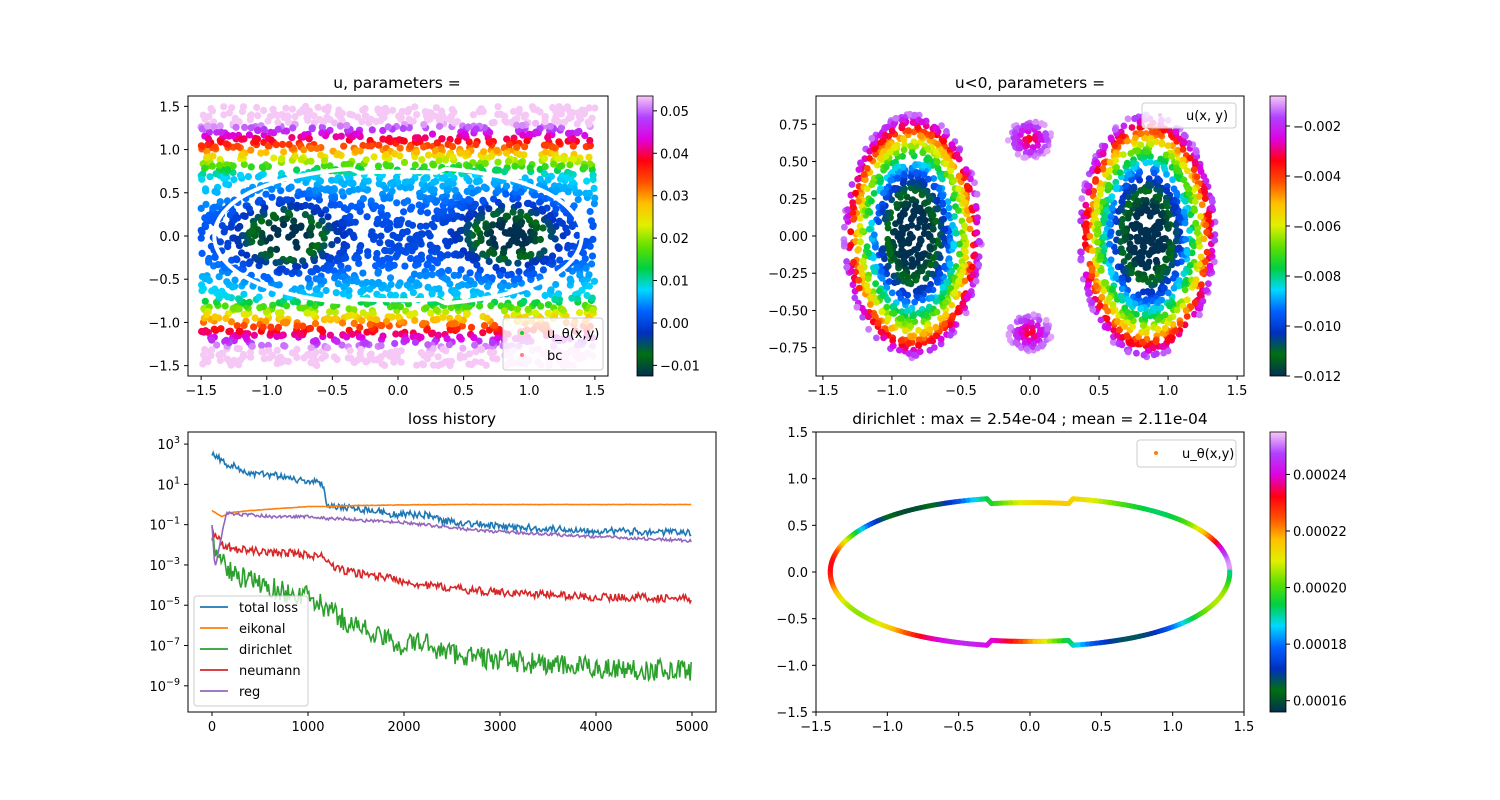 This screenshot has height=800, width=1500. What do you see at coordinates (674, 324) in the screenshot?
I see `colorbar-tick-label: 0.00` at bounding box center [674, 324].